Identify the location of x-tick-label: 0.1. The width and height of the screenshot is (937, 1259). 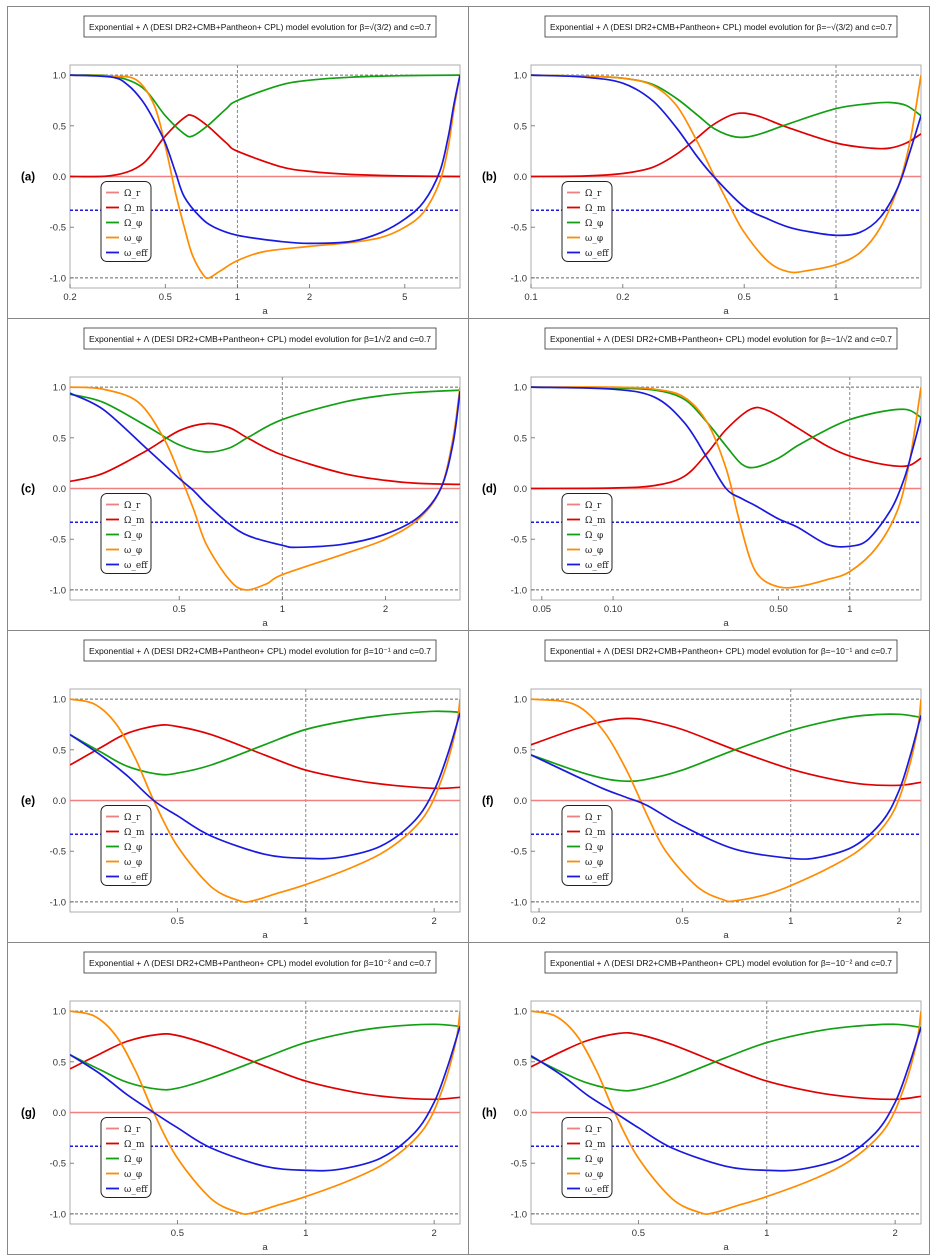
(530, 297).